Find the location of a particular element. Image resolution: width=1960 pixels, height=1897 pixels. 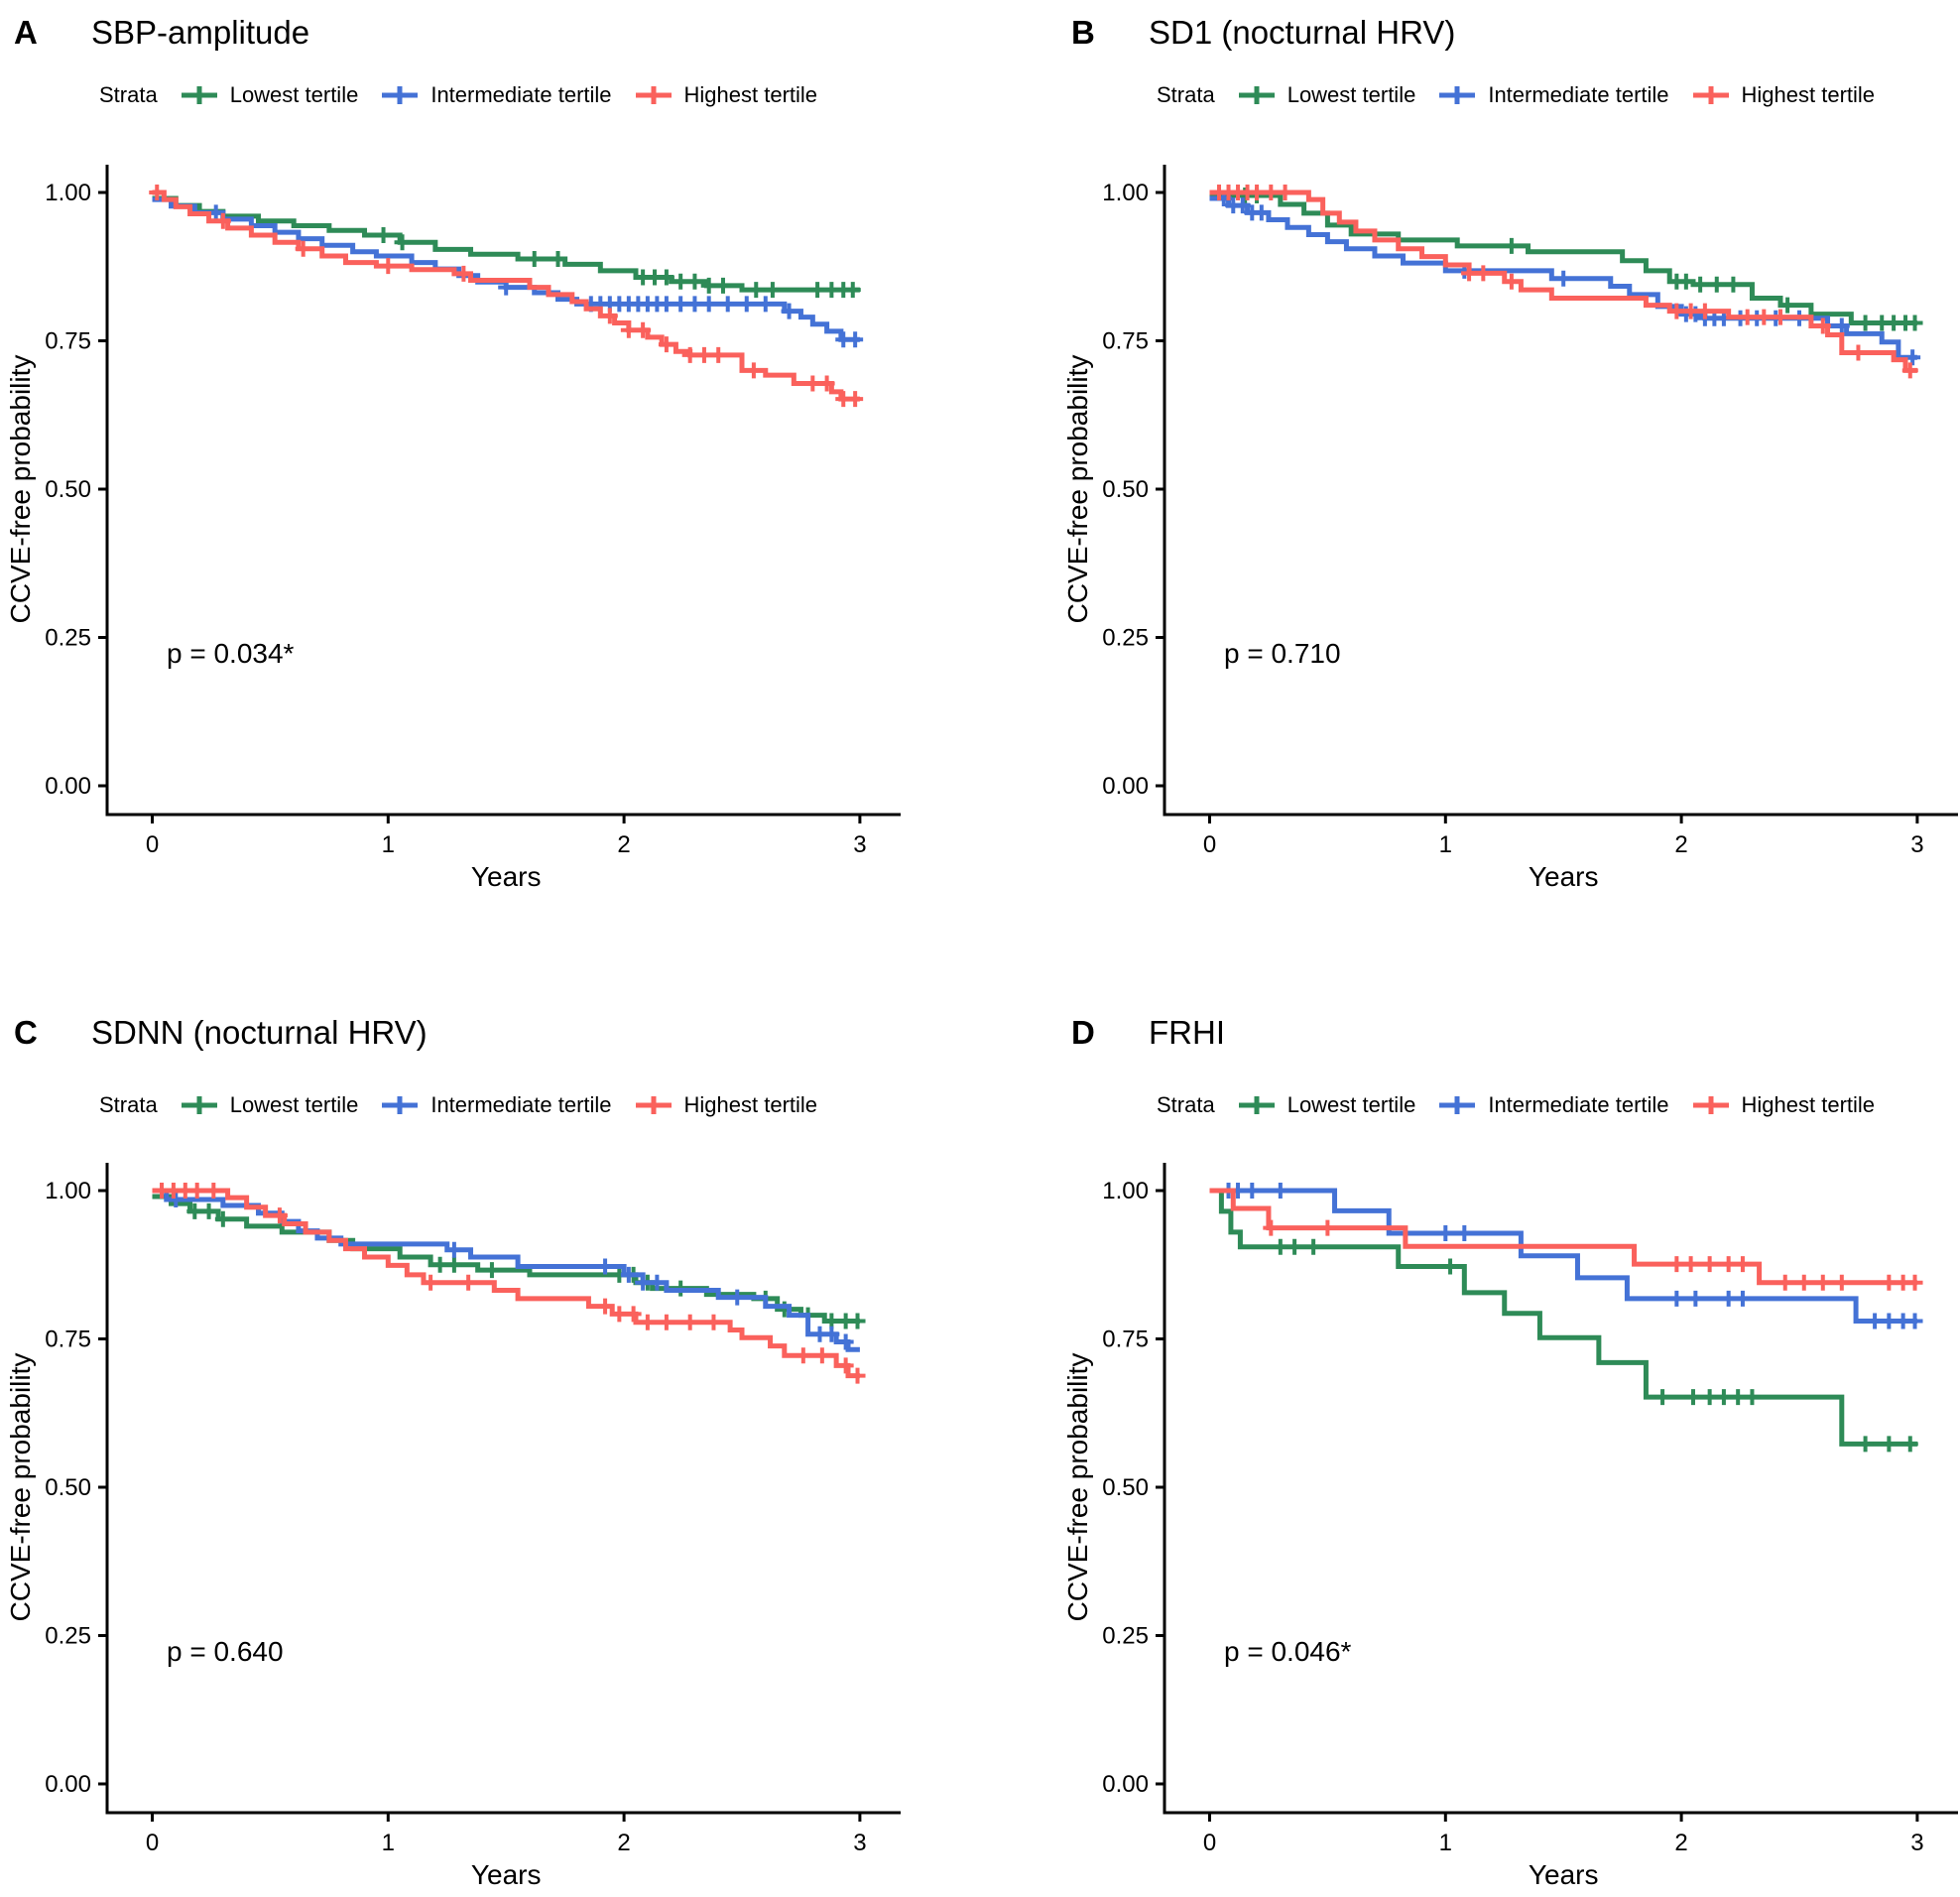

panel-a-label: A is located at coordinates (26, 32).